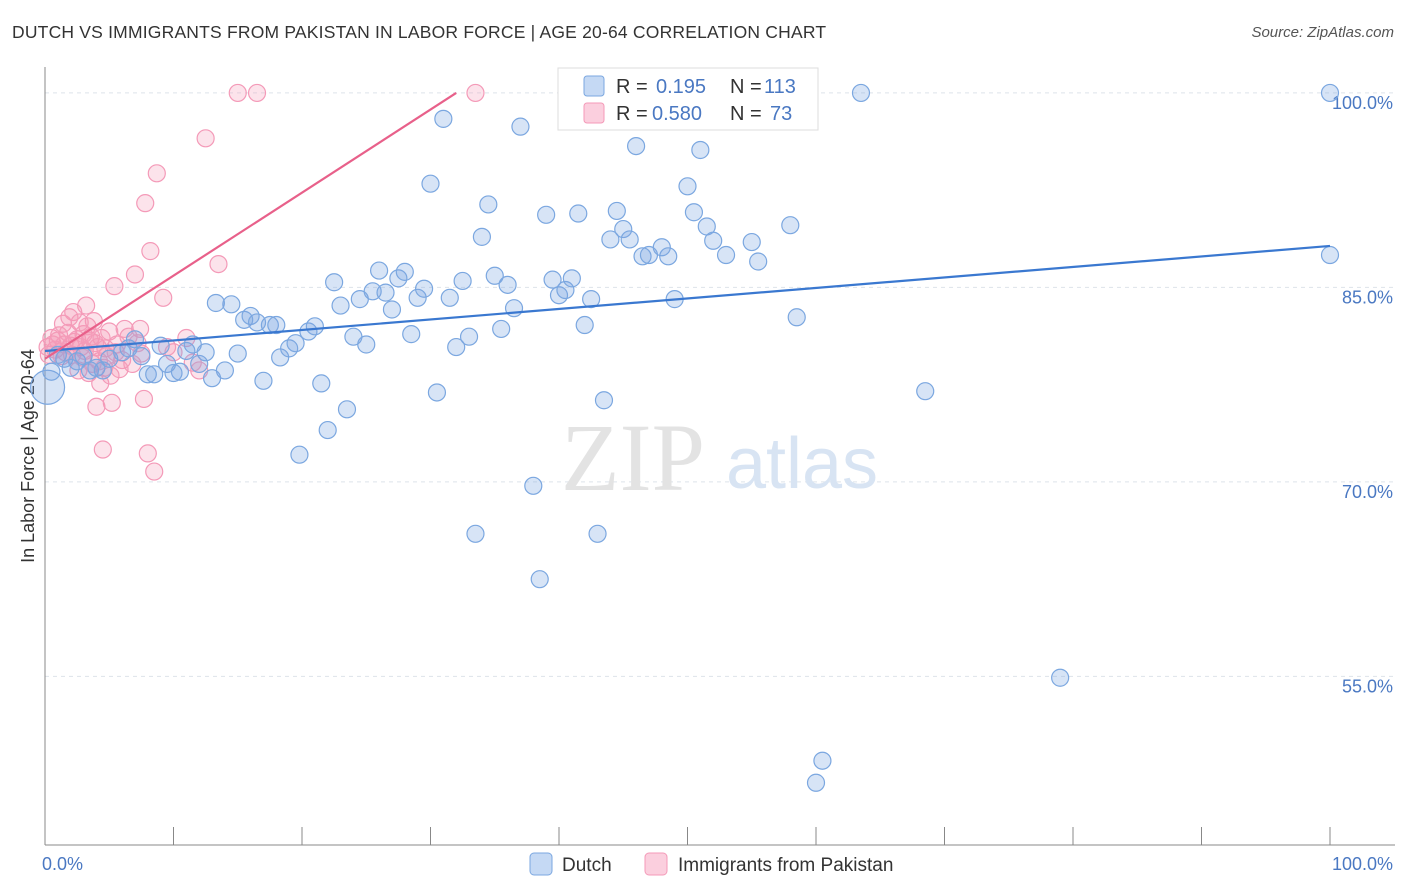 Image resolution: width=1406 pixels, height=892 pixels. I want to click on legend-n-label-dutch: N =, so click(746, 87).